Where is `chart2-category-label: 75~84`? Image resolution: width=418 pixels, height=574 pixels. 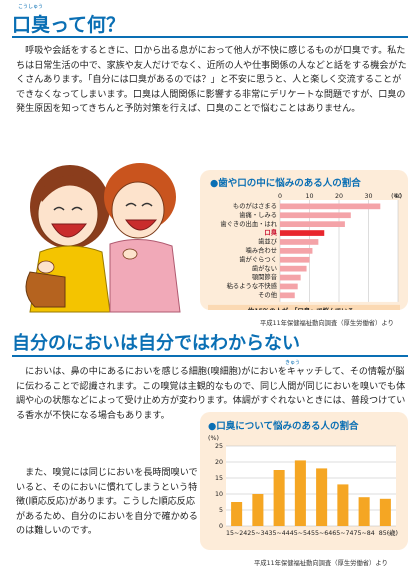 chart2-category-label: 75~84 is located at coordinates (363, 533).